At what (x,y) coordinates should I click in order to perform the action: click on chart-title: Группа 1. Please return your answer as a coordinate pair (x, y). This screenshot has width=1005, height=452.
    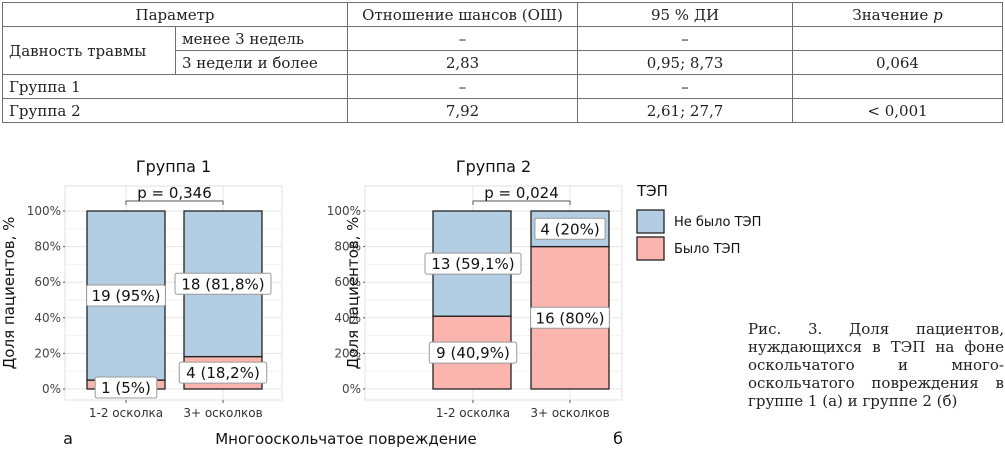
    Looking at the image, I should click on (173, 166).